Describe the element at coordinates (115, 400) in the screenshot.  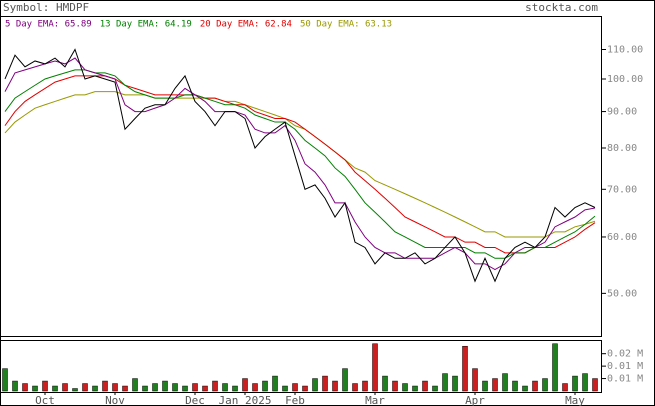
I see `x-tick-label: Nov` at that location.